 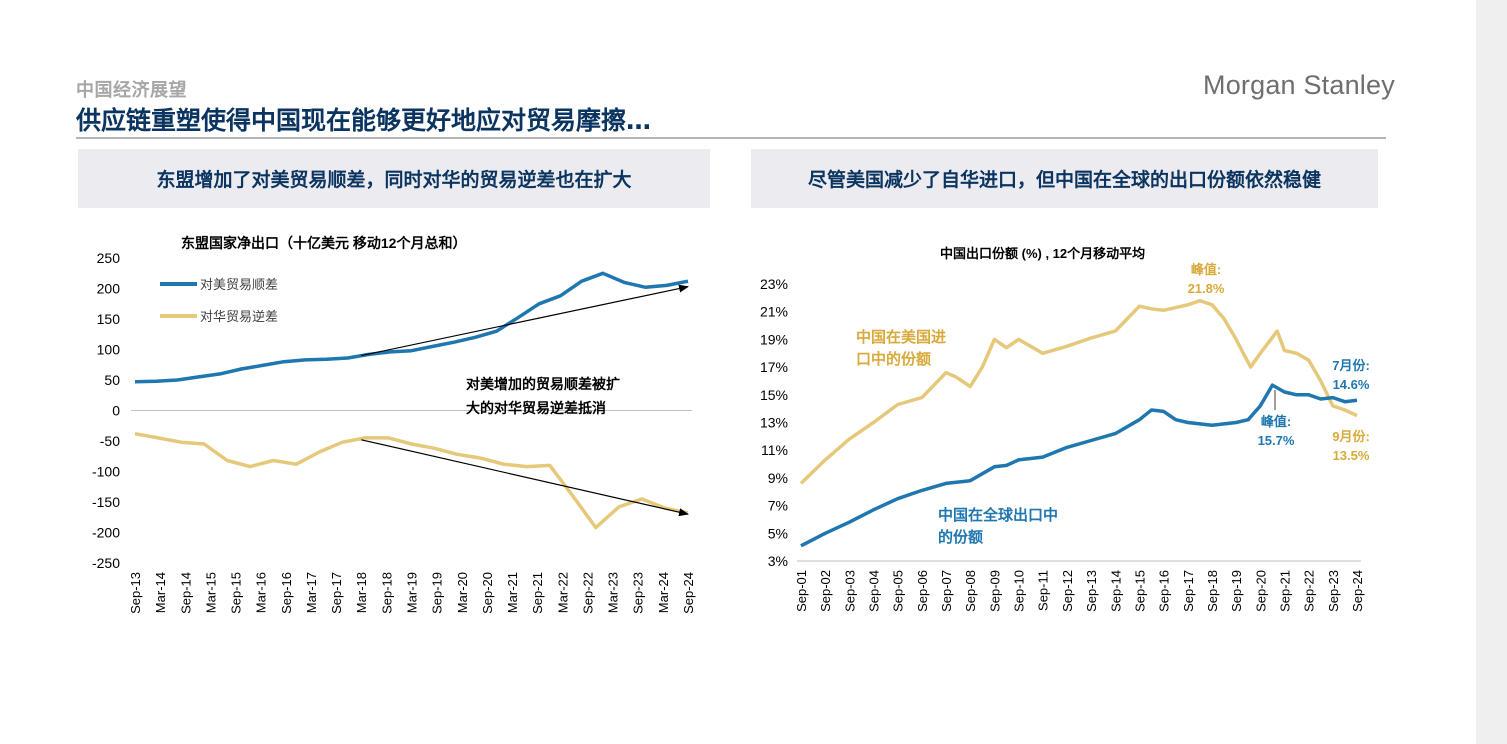 What do you see at coordinates (774, 367) in the screenshot?
I see `right-y-tick-label: 17%` at bounding box center [774, 367].